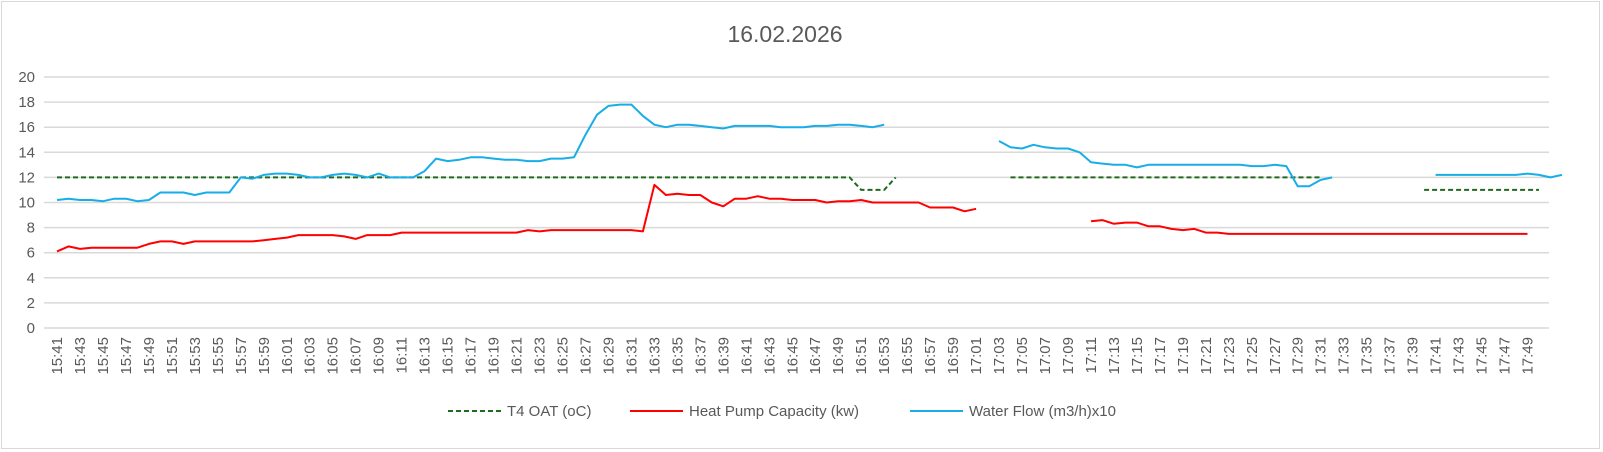 The image size is (1603, 452). I want to click on x-tick-label: 16:11, so click(402, 355).